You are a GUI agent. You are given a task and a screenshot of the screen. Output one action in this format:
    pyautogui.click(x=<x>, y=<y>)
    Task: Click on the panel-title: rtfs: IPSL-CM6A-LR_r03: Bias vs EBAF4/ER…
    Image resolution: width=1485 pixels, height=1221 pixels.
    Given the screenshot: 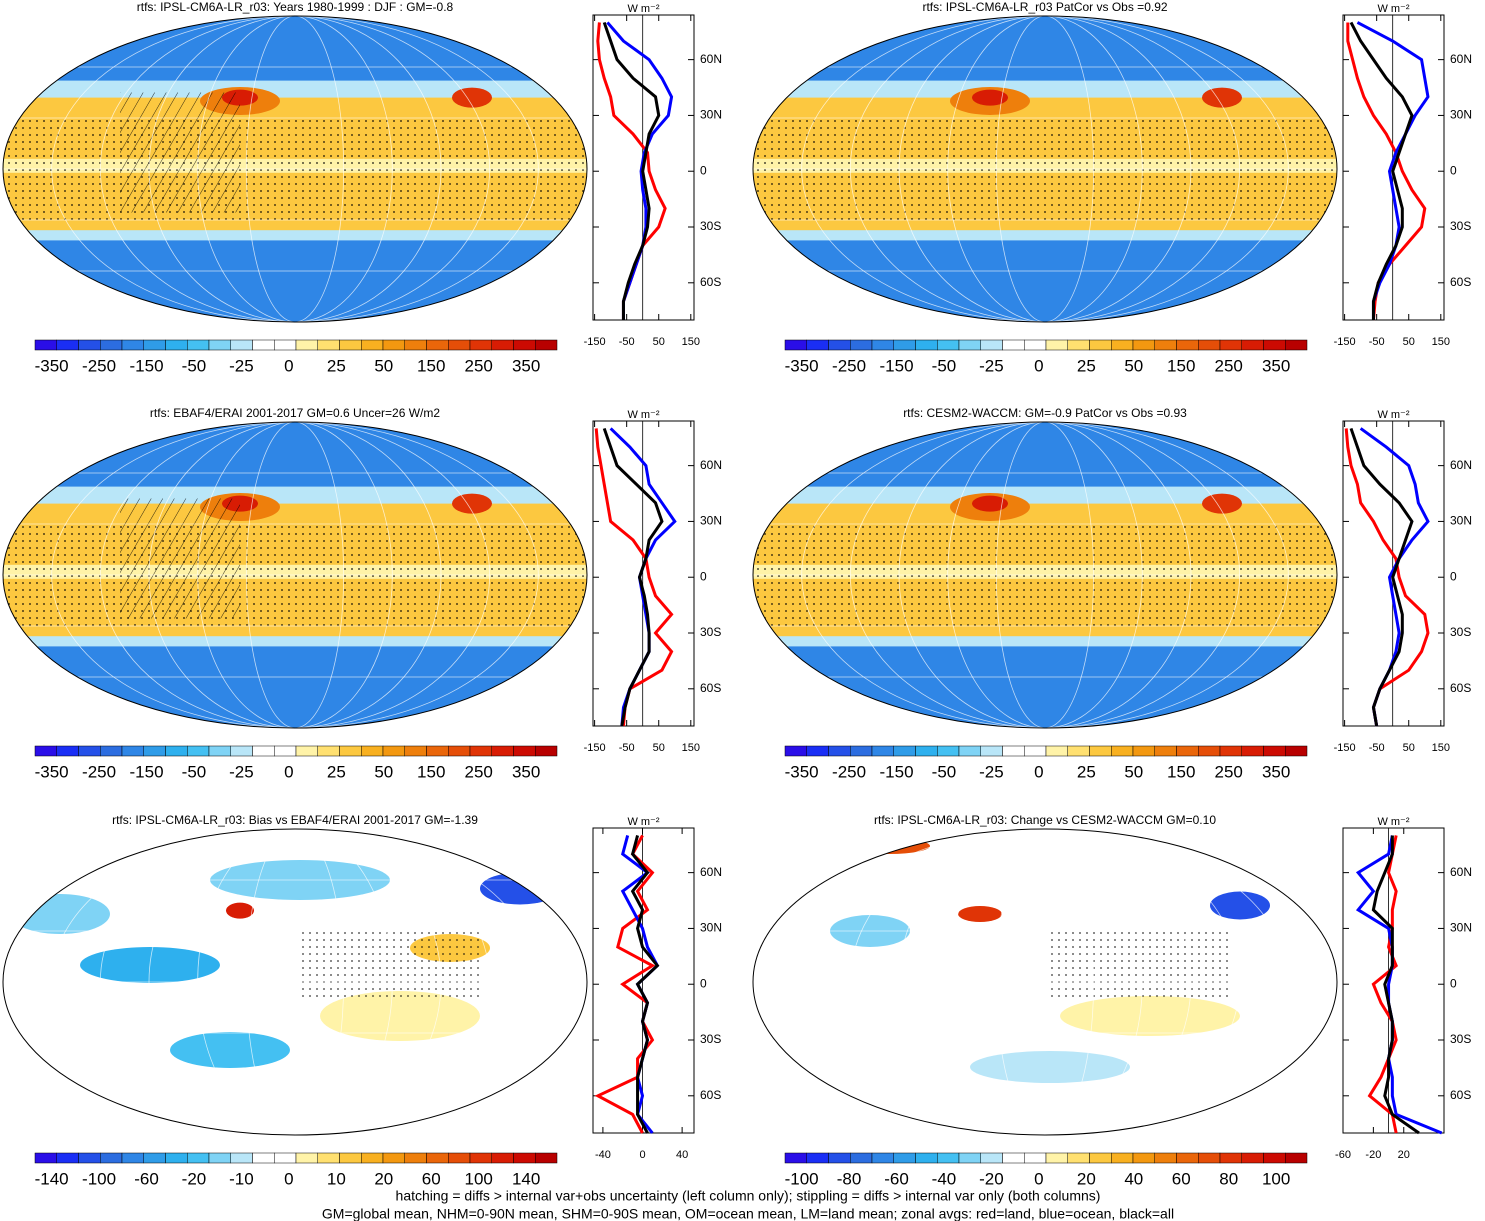 What is the action you would take?
    pyautogui.click(x=295, y=820)
    